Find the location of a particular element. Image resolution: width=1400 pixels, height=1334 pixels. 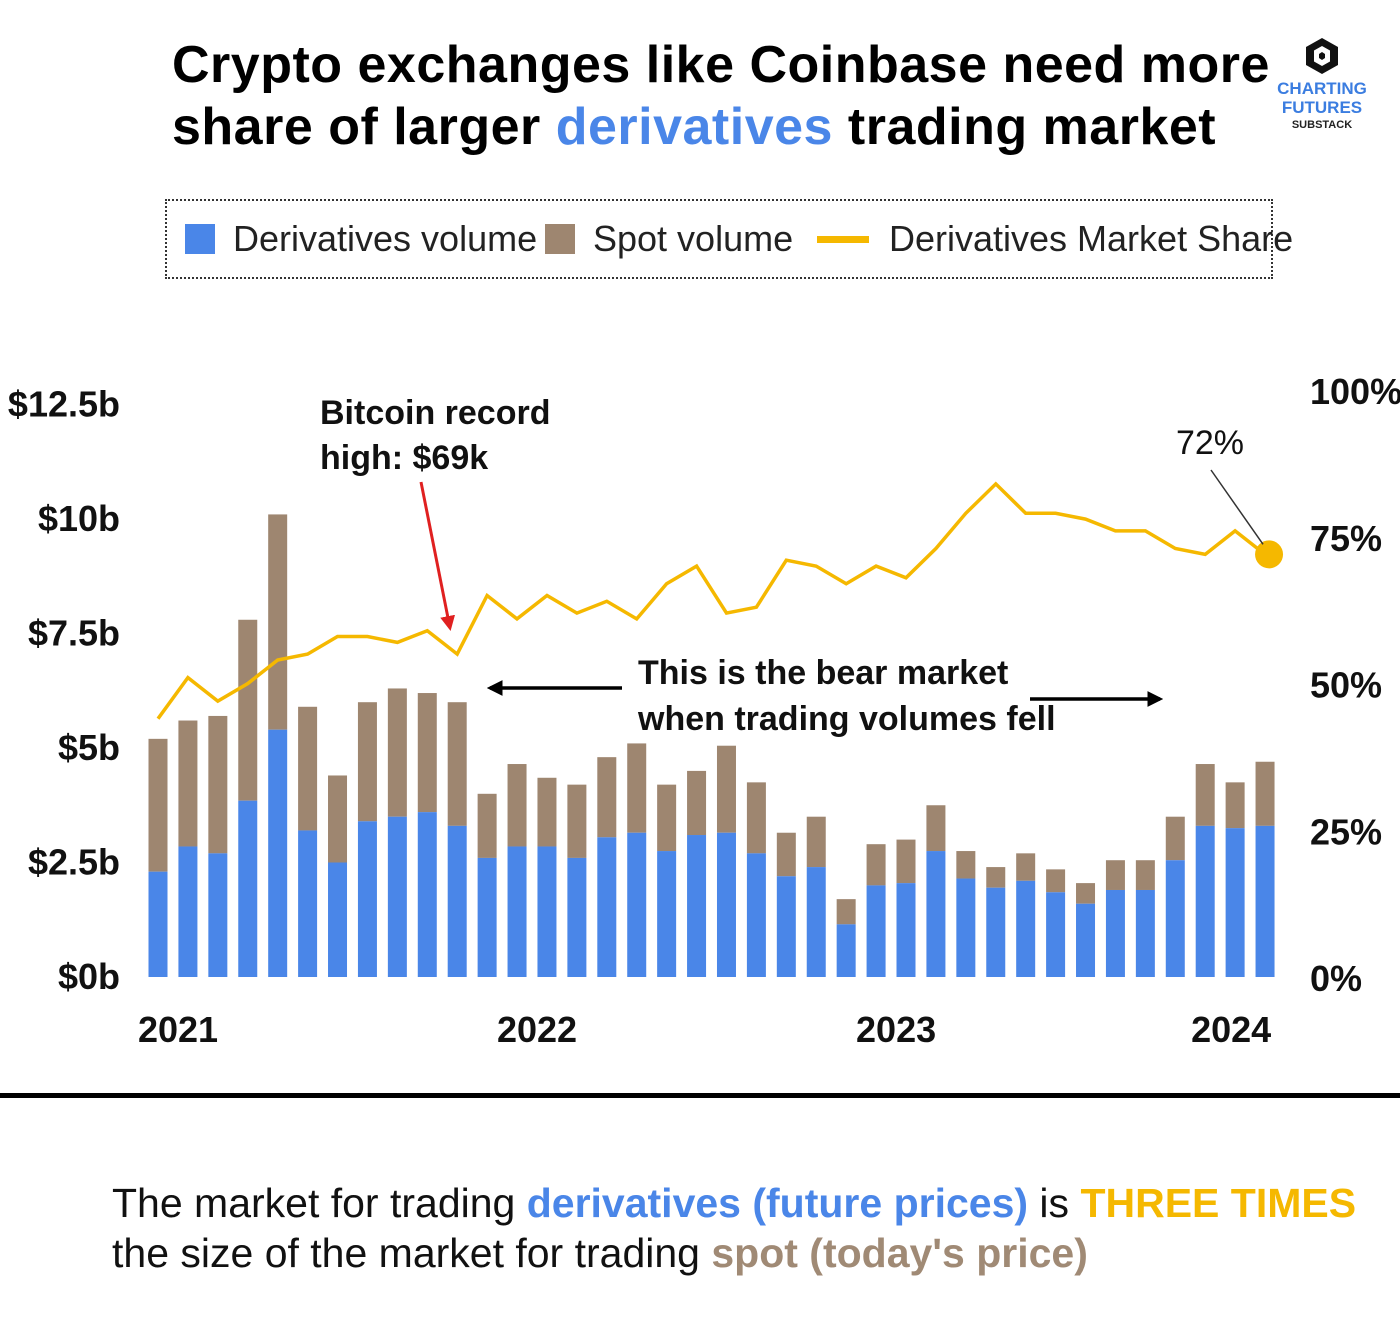

x-axis: 2021 2022 2023 2024 is located at coordinates (704, 1029).